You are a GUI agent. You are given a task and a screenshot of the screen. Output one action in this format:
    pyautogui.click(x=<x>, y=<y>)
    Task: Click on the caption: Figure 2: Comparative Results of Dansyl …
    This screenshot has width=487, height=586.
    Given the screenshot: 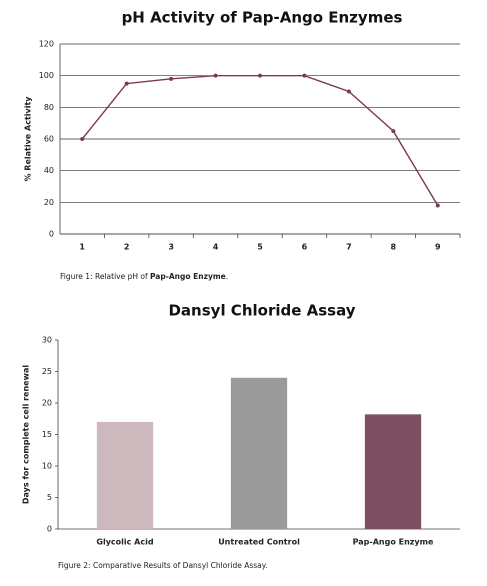 What is the action you would take?
    pyautogui.click(x=163, y=565)
    